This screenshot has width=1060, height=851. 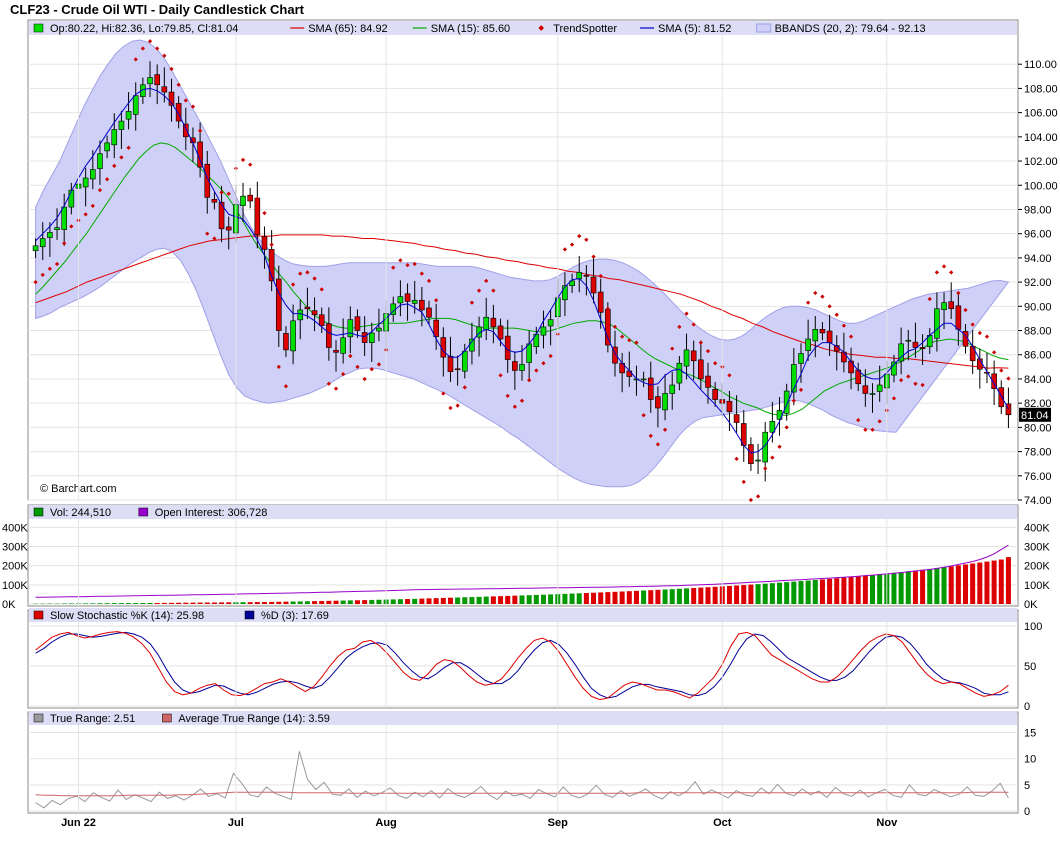 What do you see at coordinates (1038, 428) in the screenshot?
I see `y-tick-label: 80.00` at bounding box center [1038, 428].